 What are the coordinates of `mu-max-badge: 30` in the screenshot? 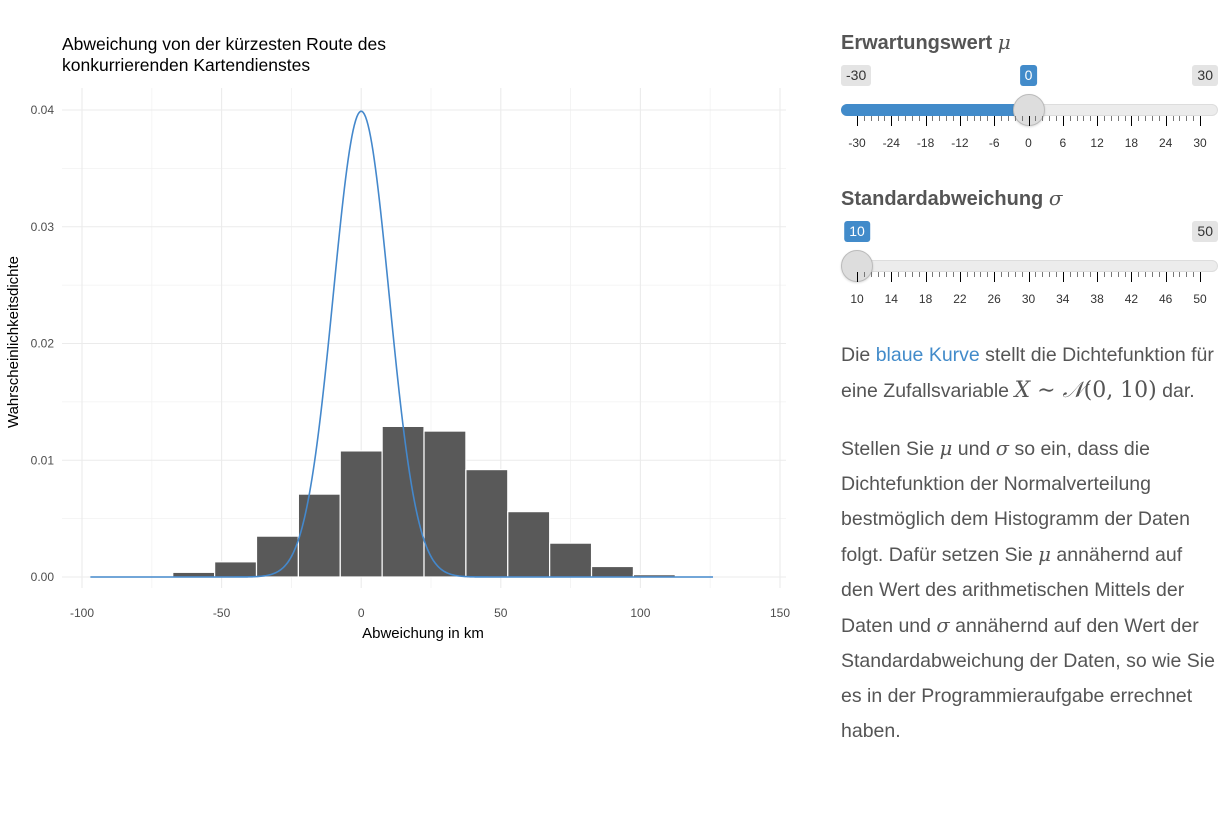 It's located at (1205, 75).